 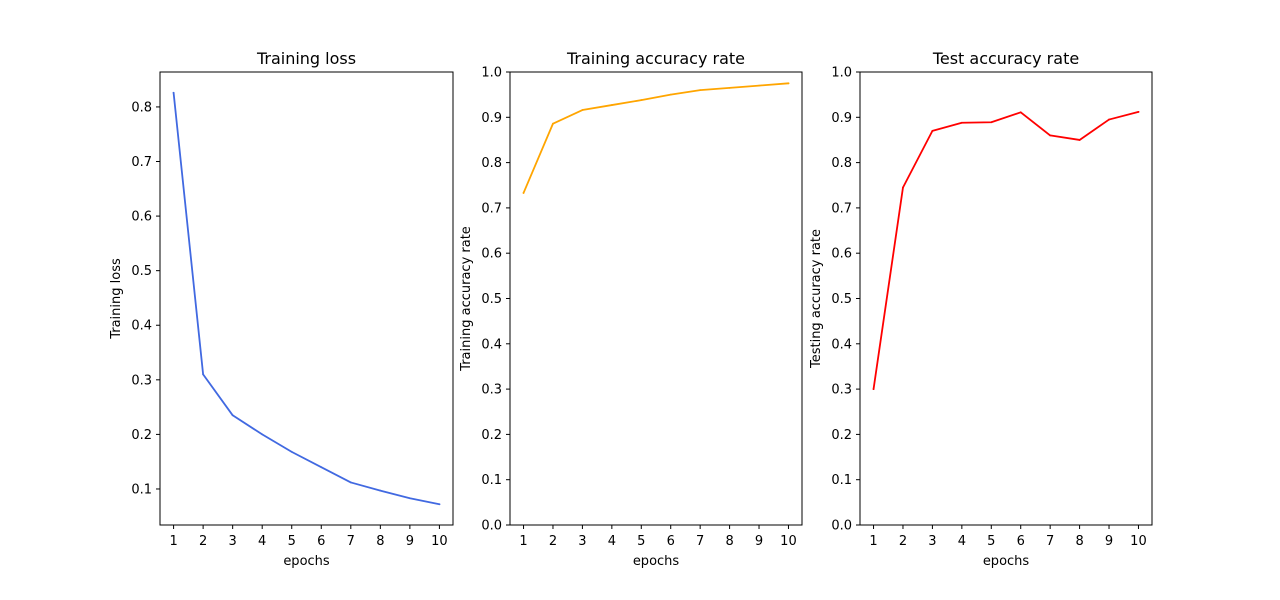 What do you see at coordinates (1005, 58) in the screenshot?
I see `chart-title: Test accuracy rate` at bounding box center [1005, 58].